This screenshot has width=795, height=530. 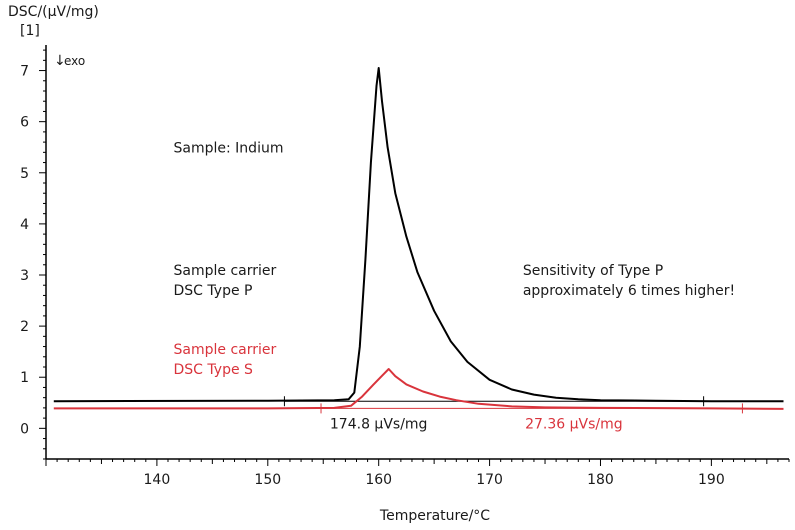 I want to click on y-tick-label: 3, so click(x=24, y=276).